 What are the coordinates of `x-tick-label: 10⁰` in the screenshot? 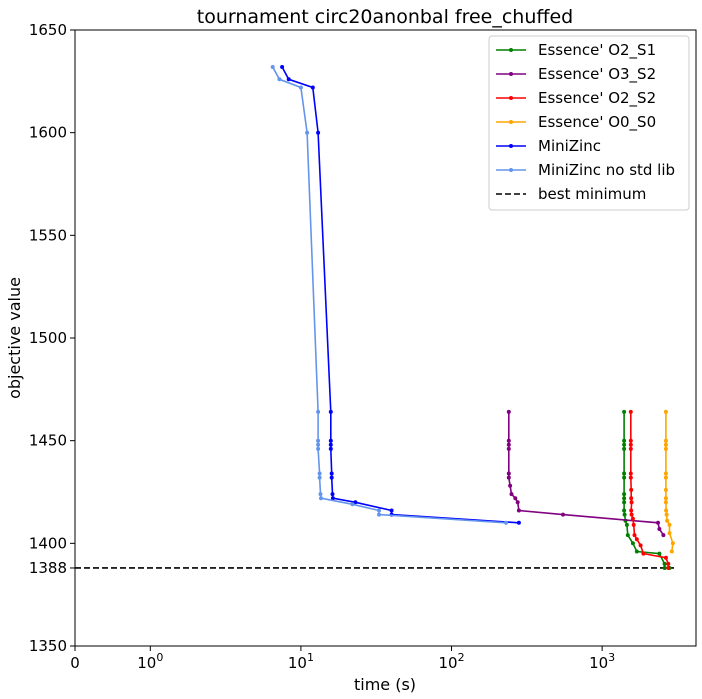 It's located at (150, 661).